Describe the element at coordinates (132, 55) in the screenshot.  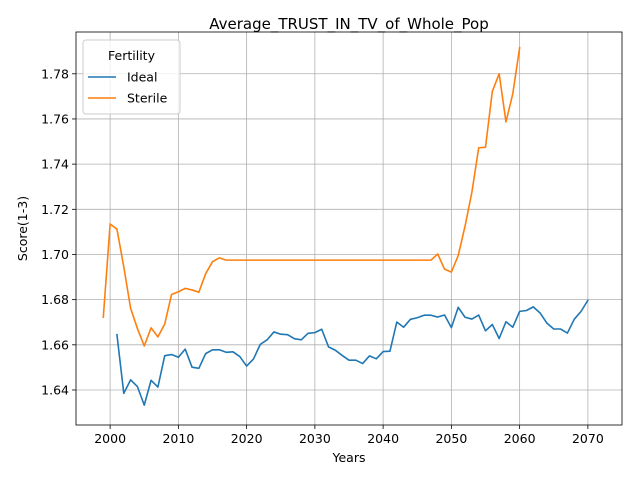
I see `legend-title: Fertility` at that location.